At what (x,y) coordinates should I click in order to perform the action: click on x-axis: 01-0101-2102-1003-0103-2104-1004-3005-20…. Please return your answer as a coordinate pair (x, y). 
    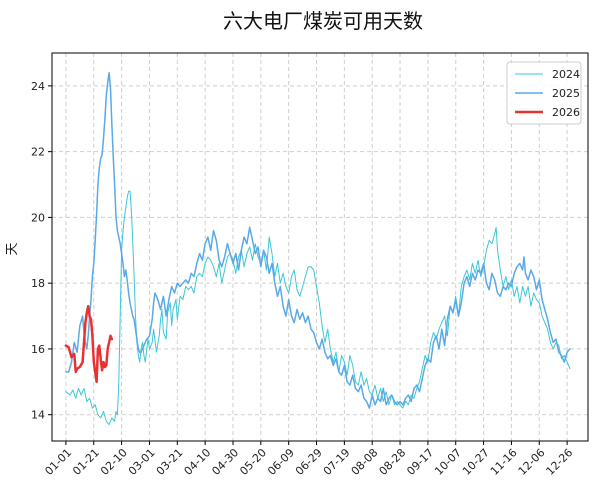
    Looking at the image, I should click on (308, 459).